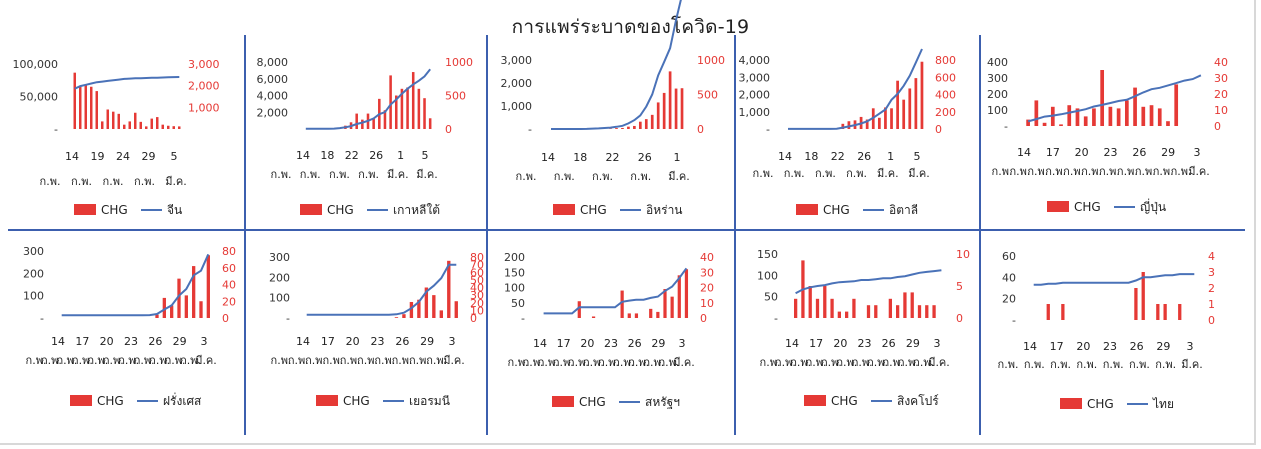 The height and width of the screenshot is (449, 1261). I want to click on right-axis-tick: 30, so click(1221, 78).